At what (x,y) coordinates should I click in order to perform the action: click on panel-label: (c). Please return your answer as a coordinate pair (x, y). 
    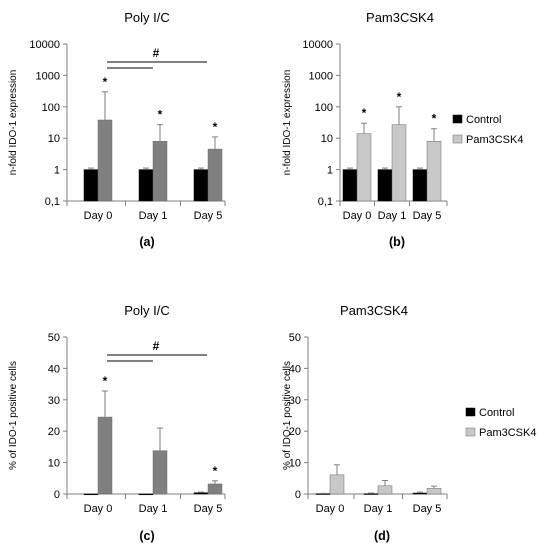
    Looking at the image, I should click on (146, 536).